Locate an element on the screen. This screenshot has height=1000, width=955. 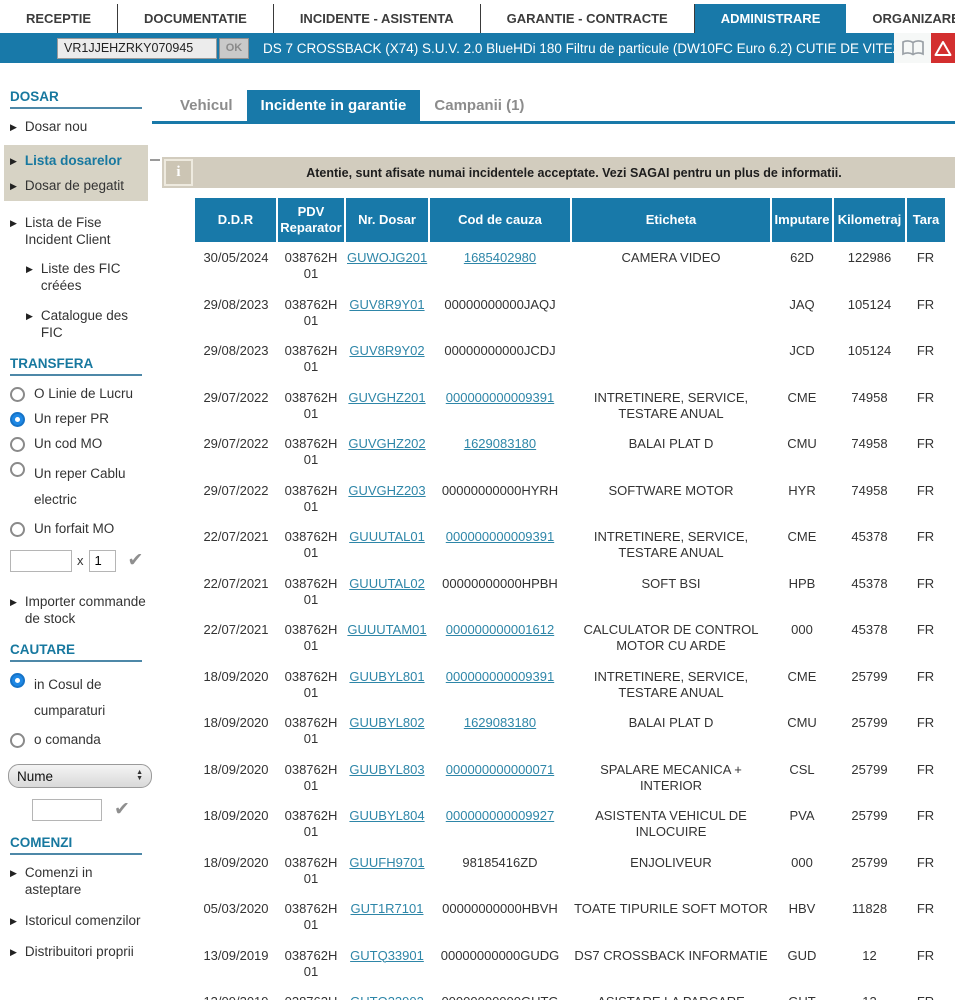
nav-incidente-asistenta: INCIDENTE - ASISTENTA is located at coordinates (377, 18).